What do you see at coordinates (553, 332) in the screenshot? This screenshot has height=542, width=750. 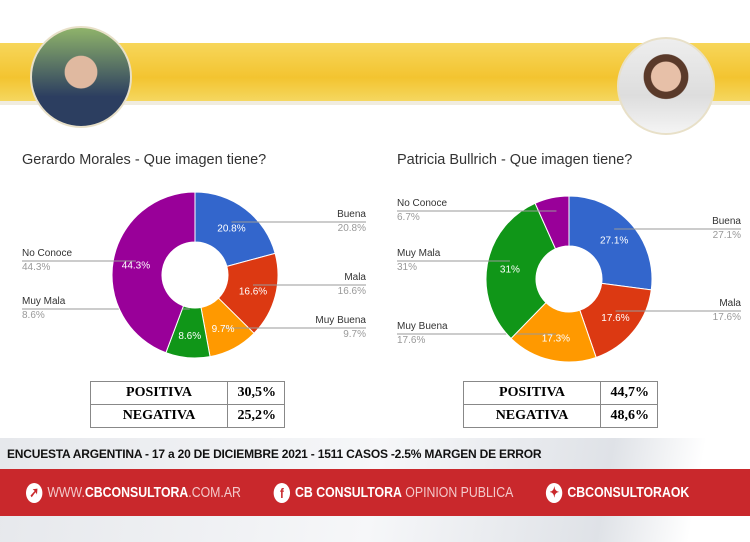 I see `slice-muy-buena` at bounding box center [553, 332].